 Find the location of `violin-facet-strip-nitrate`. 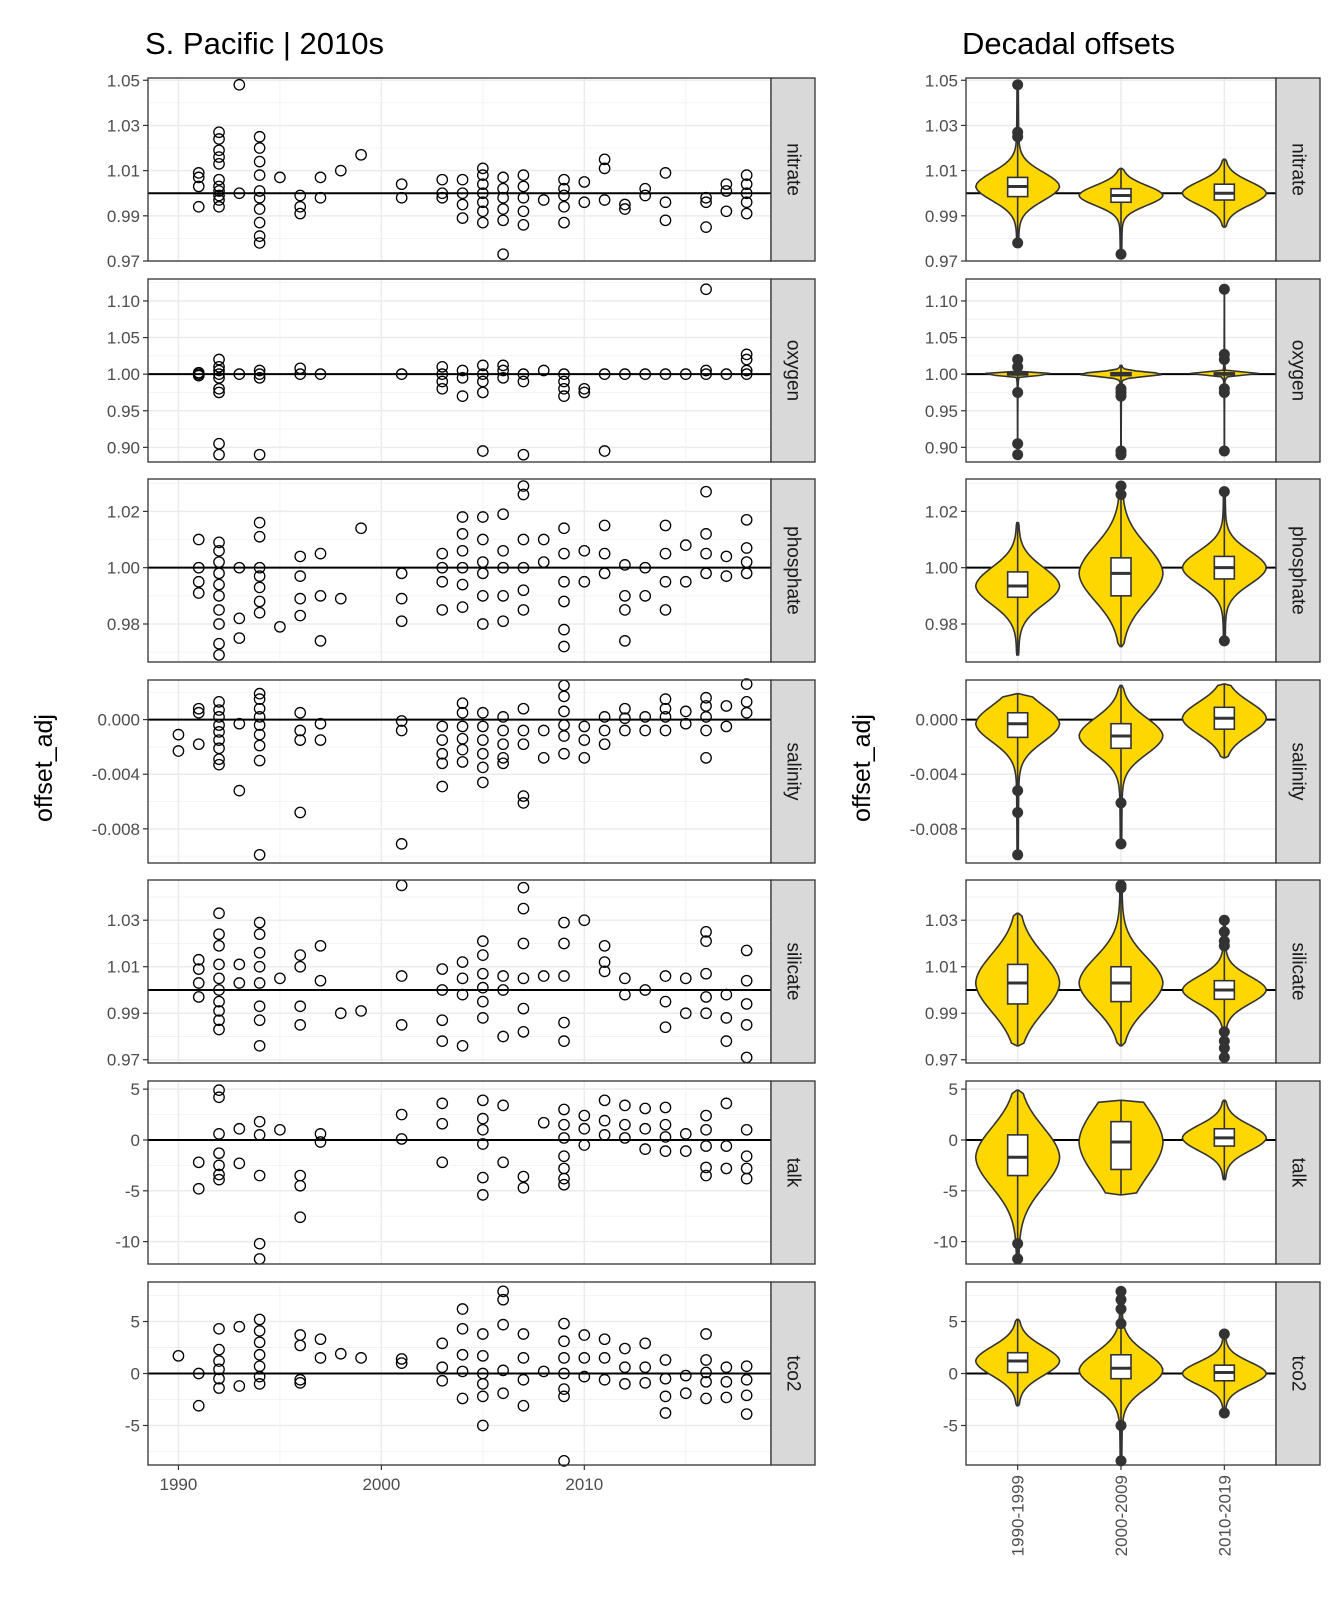

violin-facet-strip-nitrate is located at coordinates (1298, 169).